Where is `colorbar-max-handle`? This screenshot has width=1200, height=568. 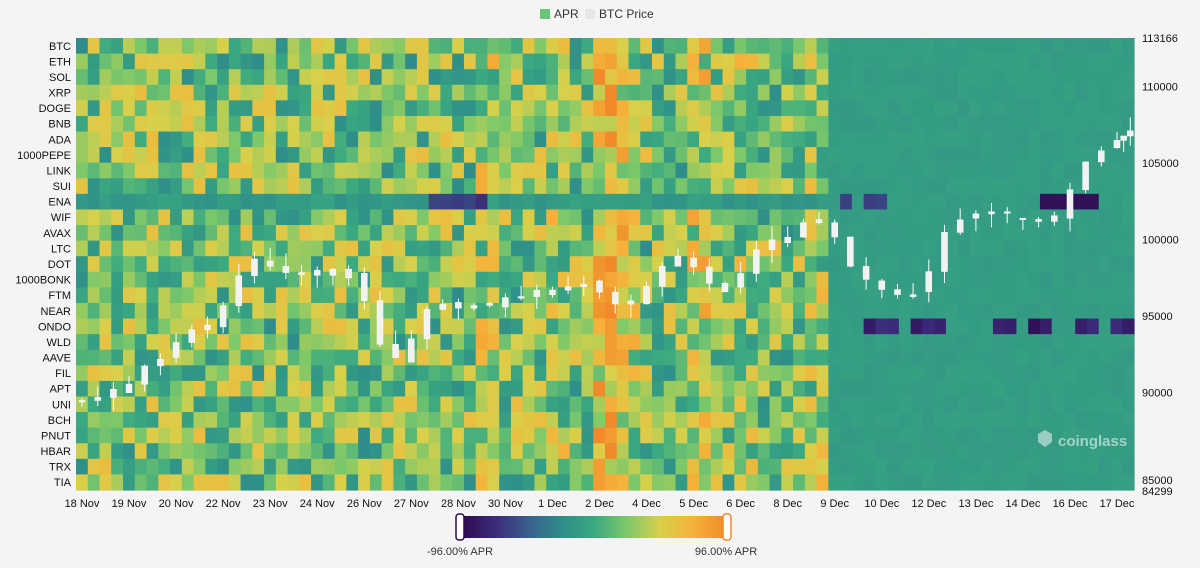 colorbar-max-handle is located at coordinates (727, 527).